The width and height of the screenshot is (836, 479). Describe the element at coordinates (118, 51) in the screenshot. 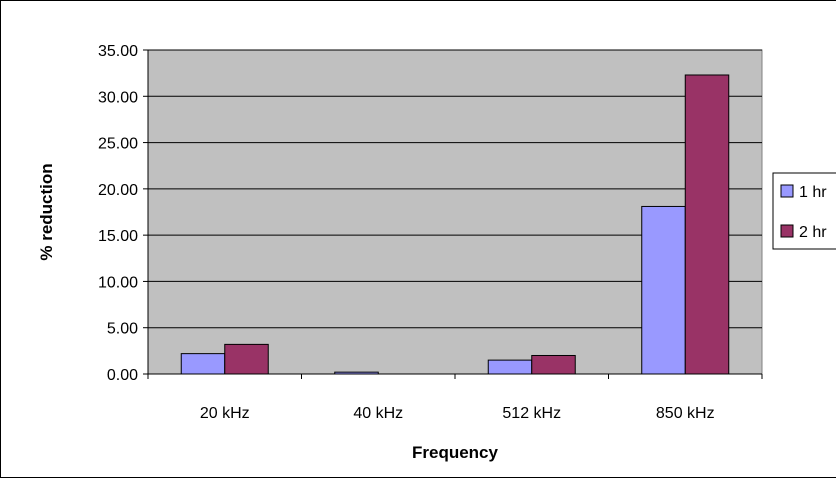

I see `y-tick-label: 35.00` at that location.